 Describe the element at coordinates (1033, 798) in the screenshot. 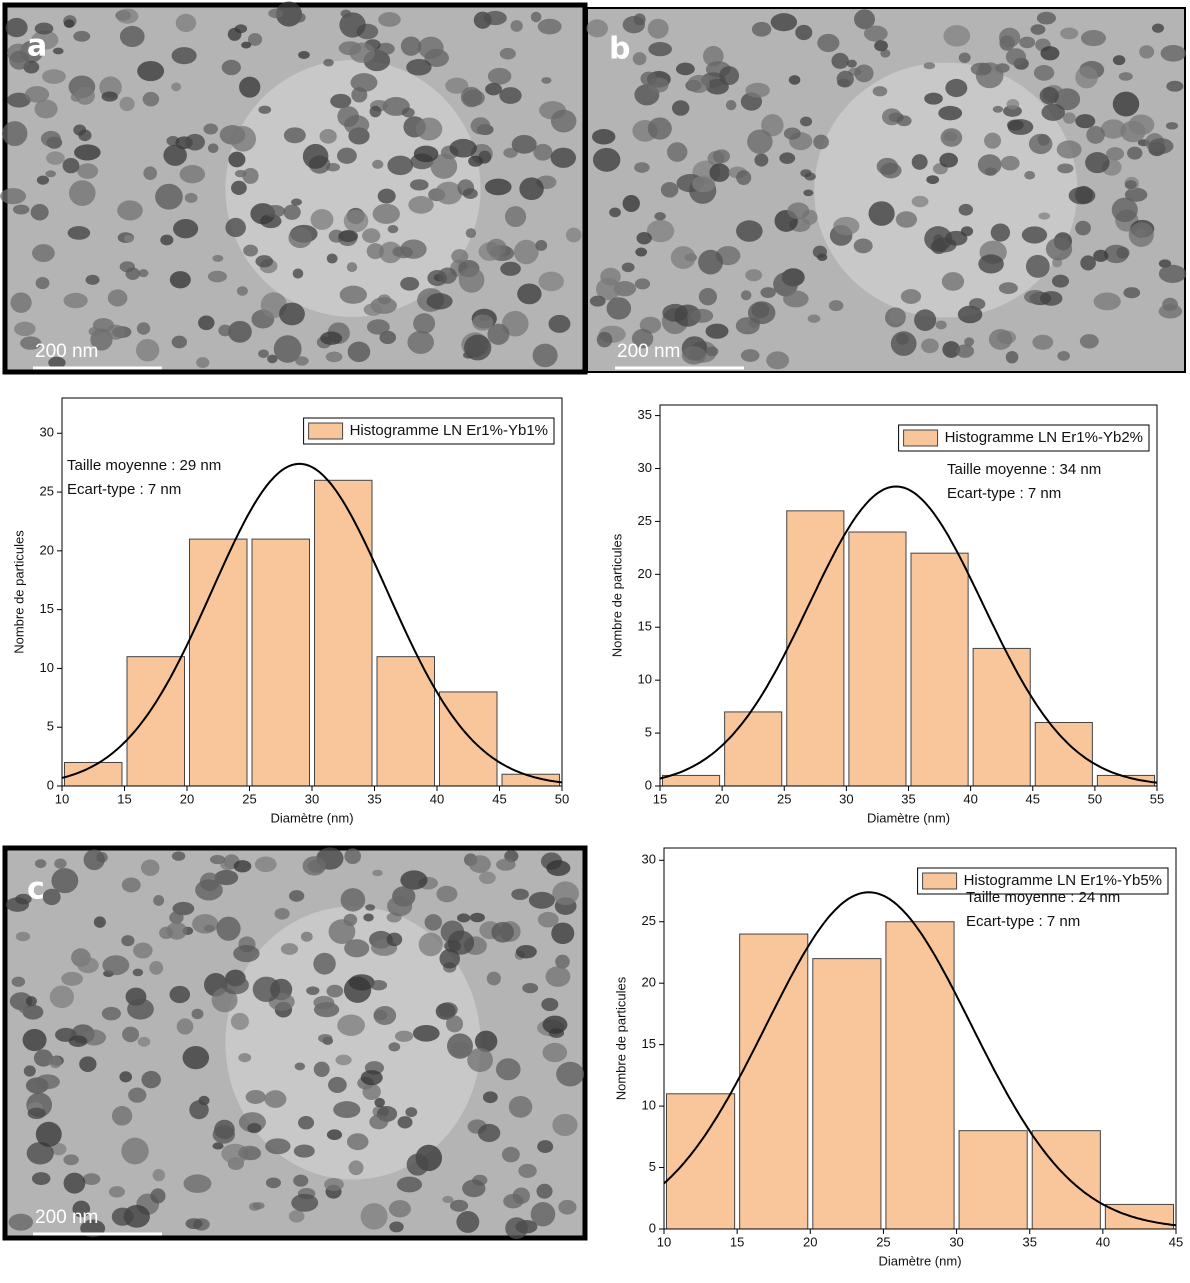

I see `x-tick-label: 45` at that location.